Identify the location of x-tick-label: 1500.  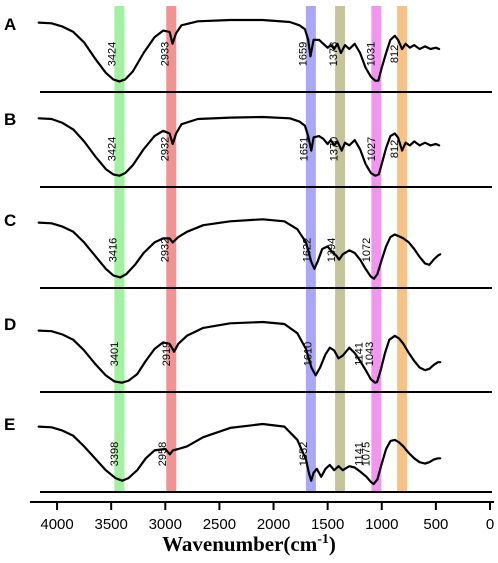
(327, 524).